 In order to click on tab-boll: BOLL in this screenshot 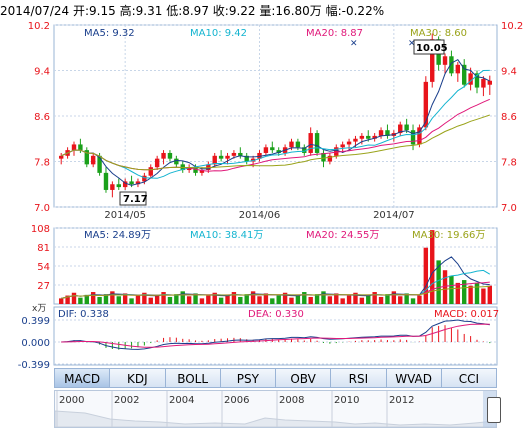, I will do `click(192, 378)`.